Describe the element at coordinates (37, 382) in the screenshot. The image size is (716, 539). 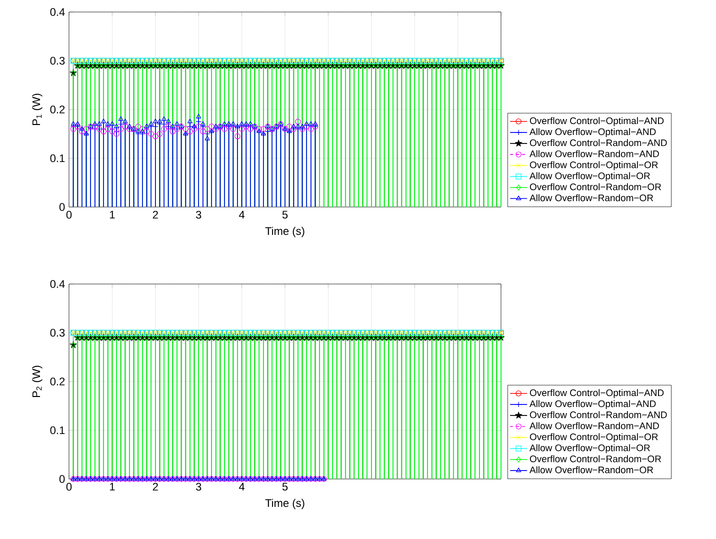
I see `y-axis-title: P$_{2}$ (W)` at that location.